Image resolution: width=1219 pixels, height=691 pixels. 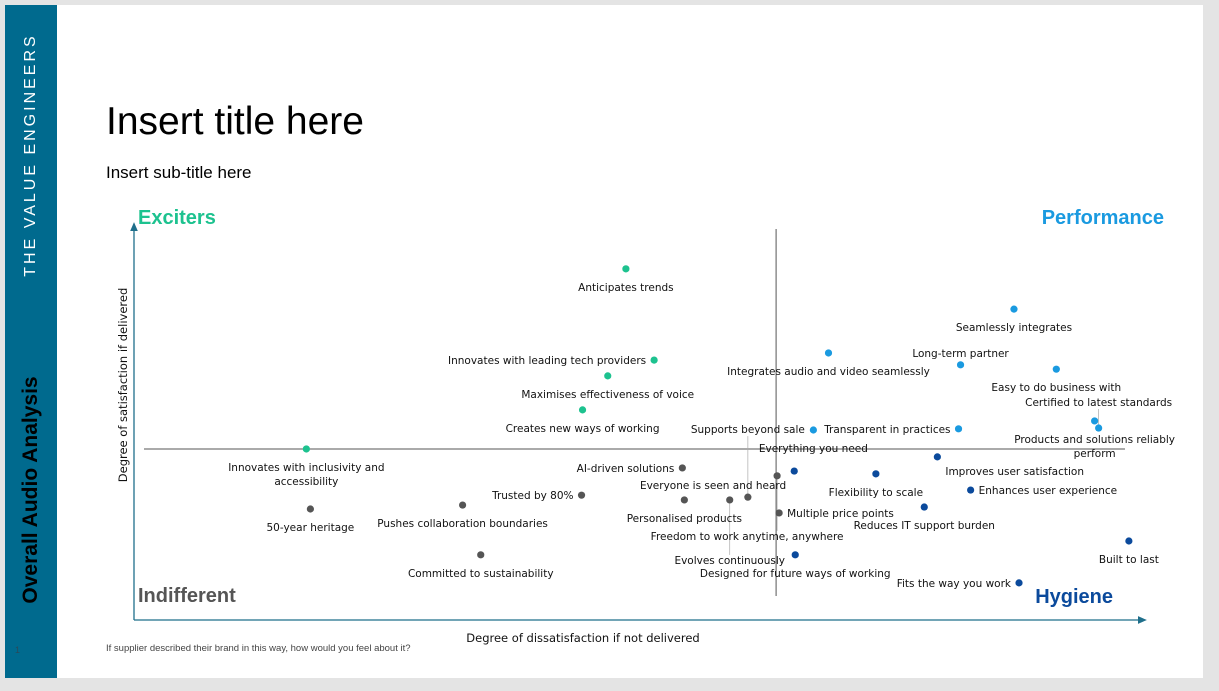 What do you see at coordinates (747, 537) in the screenshot?
I see `data-point-label: Freedom to work anytime, anywhere` at bounding box center [747, 537].